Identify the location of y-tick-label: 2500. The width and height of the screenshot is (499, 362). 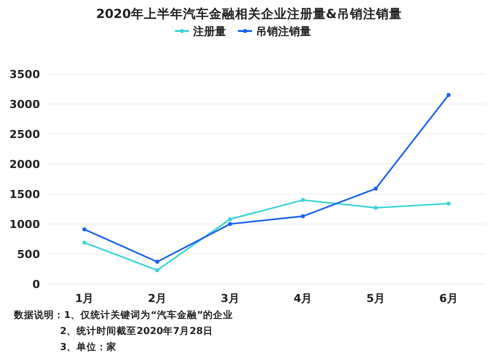
(24, 134).